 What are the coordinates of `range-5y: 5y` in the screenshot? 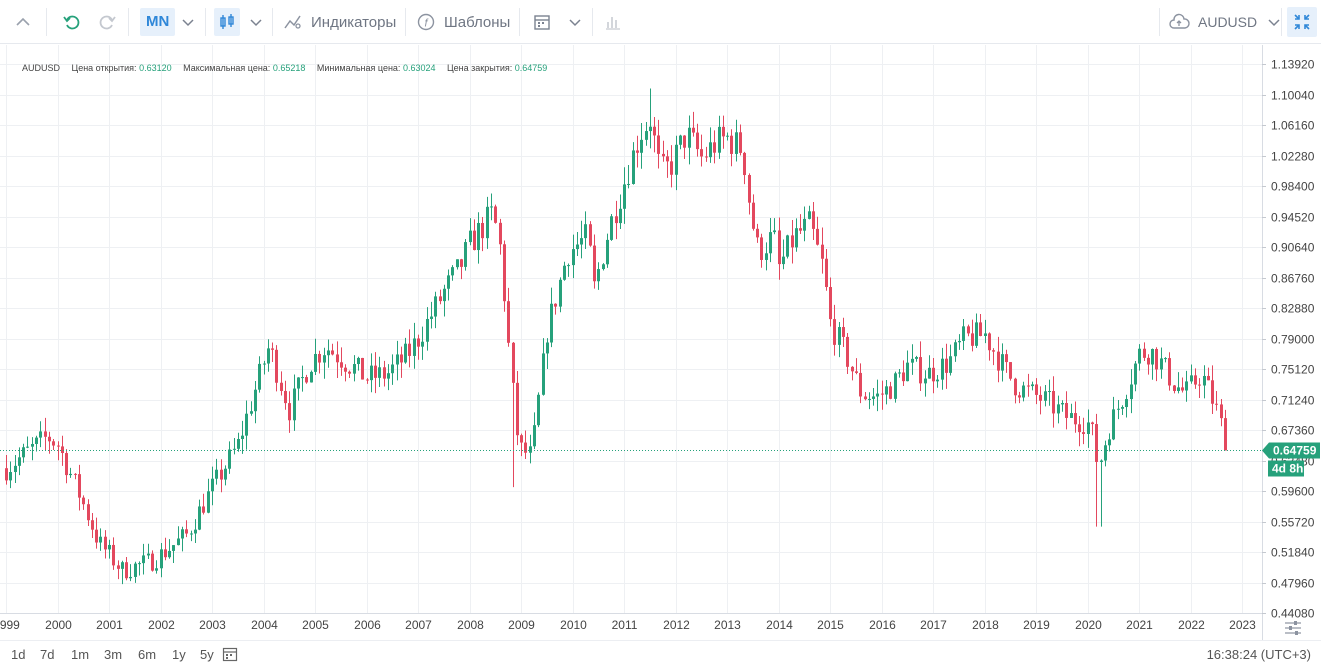 It's located at (207, 654).